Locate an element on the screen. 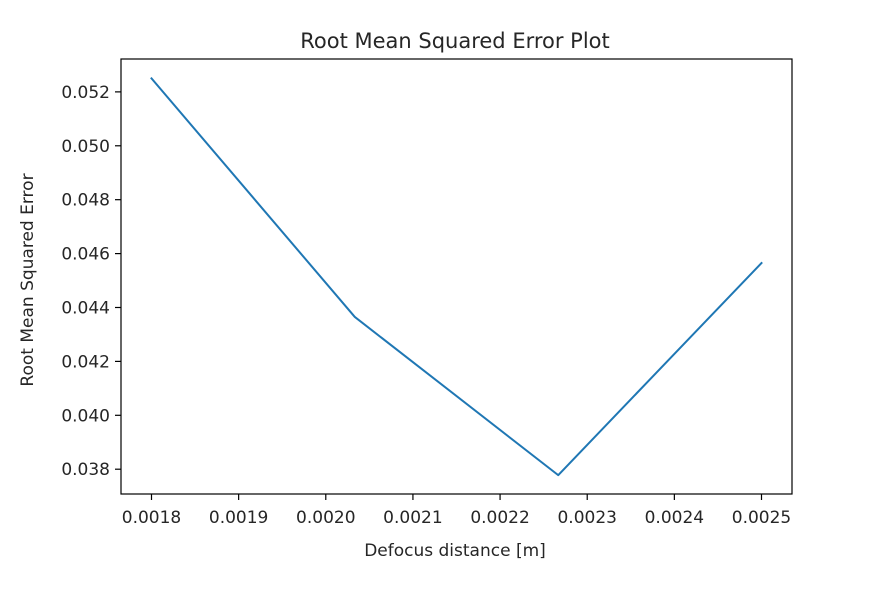  x-tick-label: 0.0021 is located at coordinates (412, 518).